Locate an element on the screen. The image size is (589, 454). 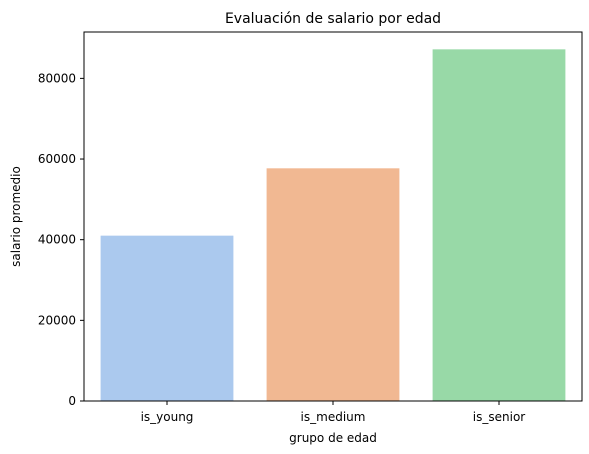
x-axis-label: grupo de edad is located at coordinates (333, 438).